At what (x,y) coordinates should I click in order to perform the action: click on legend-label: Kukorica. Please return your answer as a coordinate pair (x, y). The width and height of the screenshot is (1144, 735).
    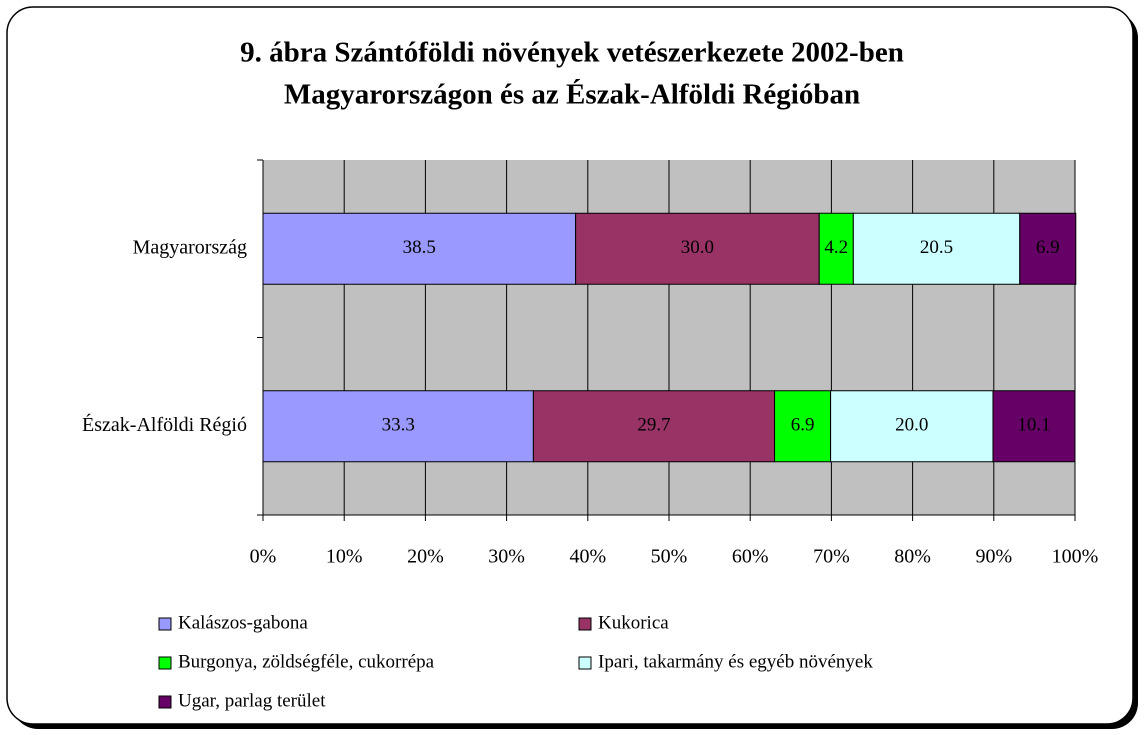
    Looking at the image, I should click on (633, 622).